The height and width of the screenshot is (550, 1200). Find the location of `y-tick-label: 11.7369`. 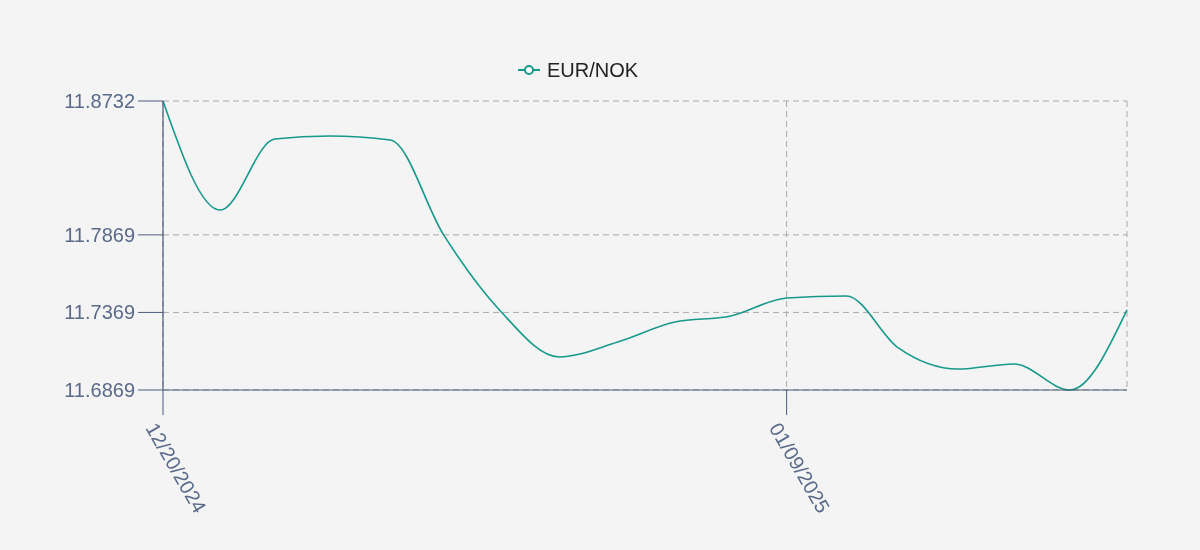

y-tick-label: 11.7369 is located at coordinates (99, 312).